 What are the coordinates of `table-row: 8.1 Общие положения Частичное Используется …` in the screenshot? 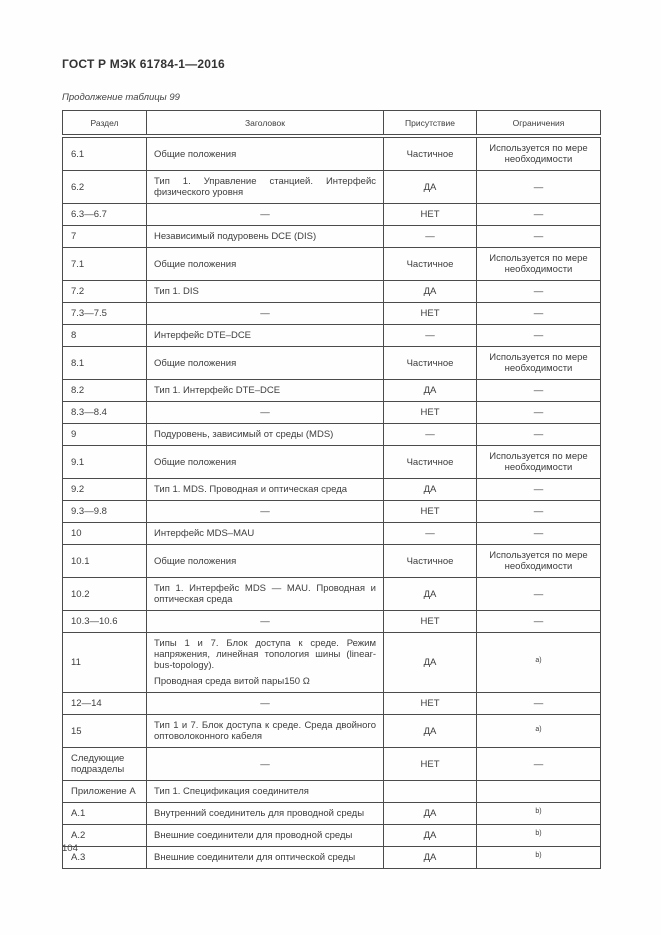 It's located at (331, 363).